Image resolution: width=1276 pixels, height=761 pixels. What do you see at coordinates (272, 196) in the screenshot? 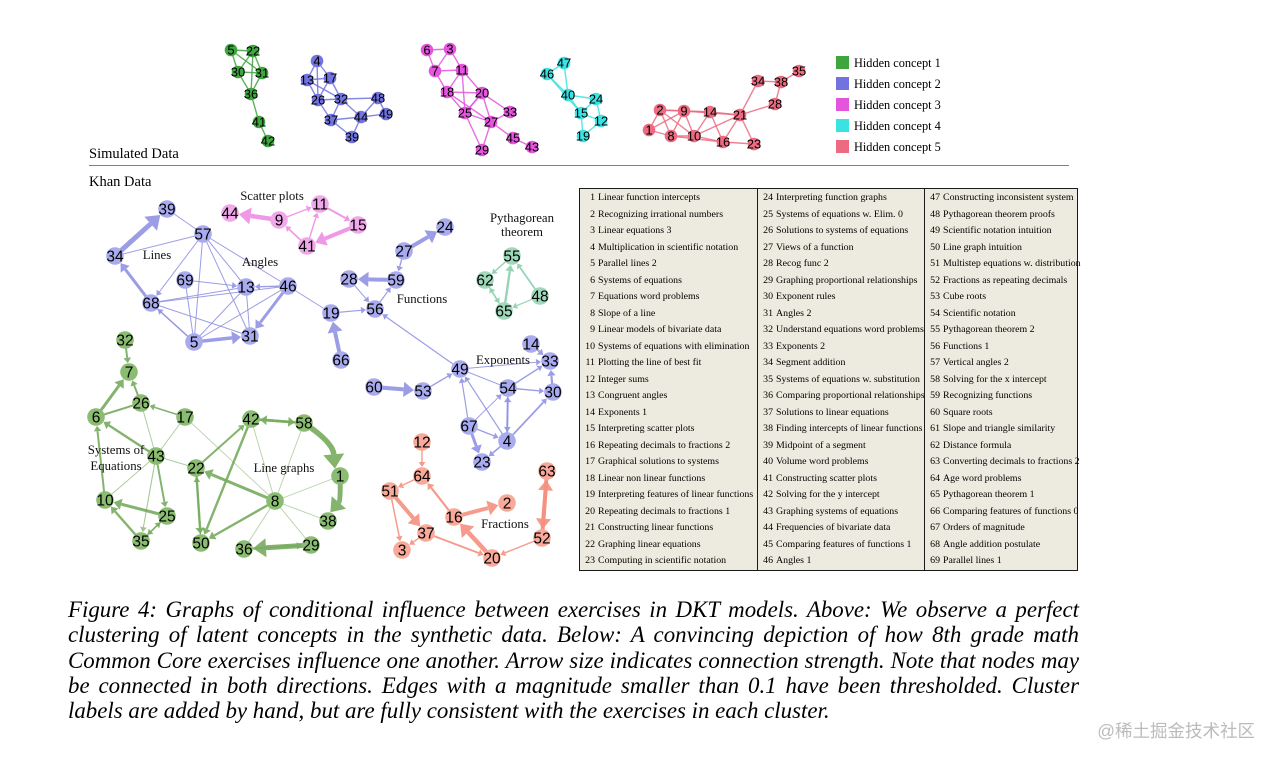
I see `svg-text: Scatter plots` at bounding box center [272, 196].